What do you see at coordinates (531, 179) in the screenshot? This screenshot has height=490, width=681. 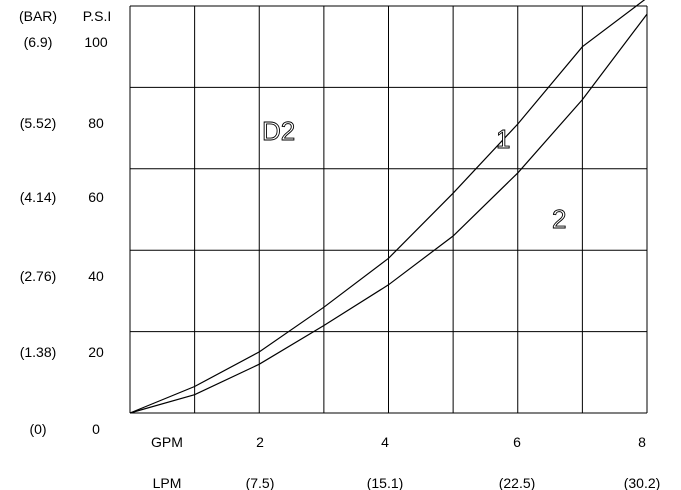 I see `series-labels: 12` at bounding box center [531, 179].